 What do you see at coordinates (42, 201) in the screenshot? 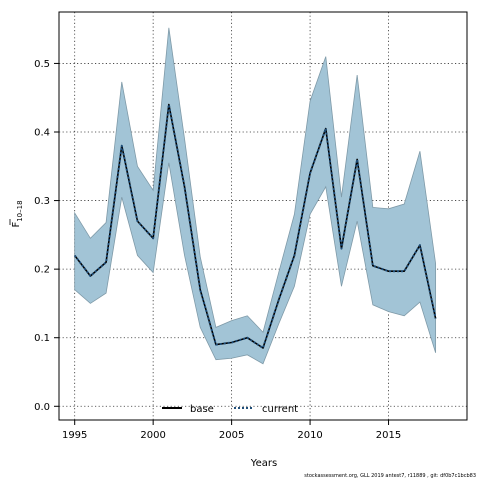
I see `y-tick-label: 0.3` at bounding box center [42, 201].